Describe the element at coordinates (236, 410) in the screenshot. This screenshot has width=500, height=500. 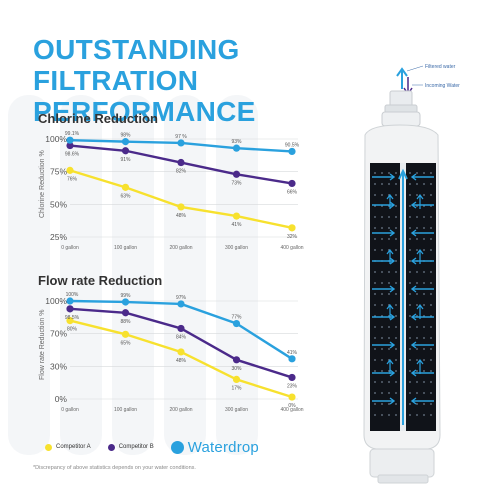
I see `x-tick-label: 300 gallon` at that location.